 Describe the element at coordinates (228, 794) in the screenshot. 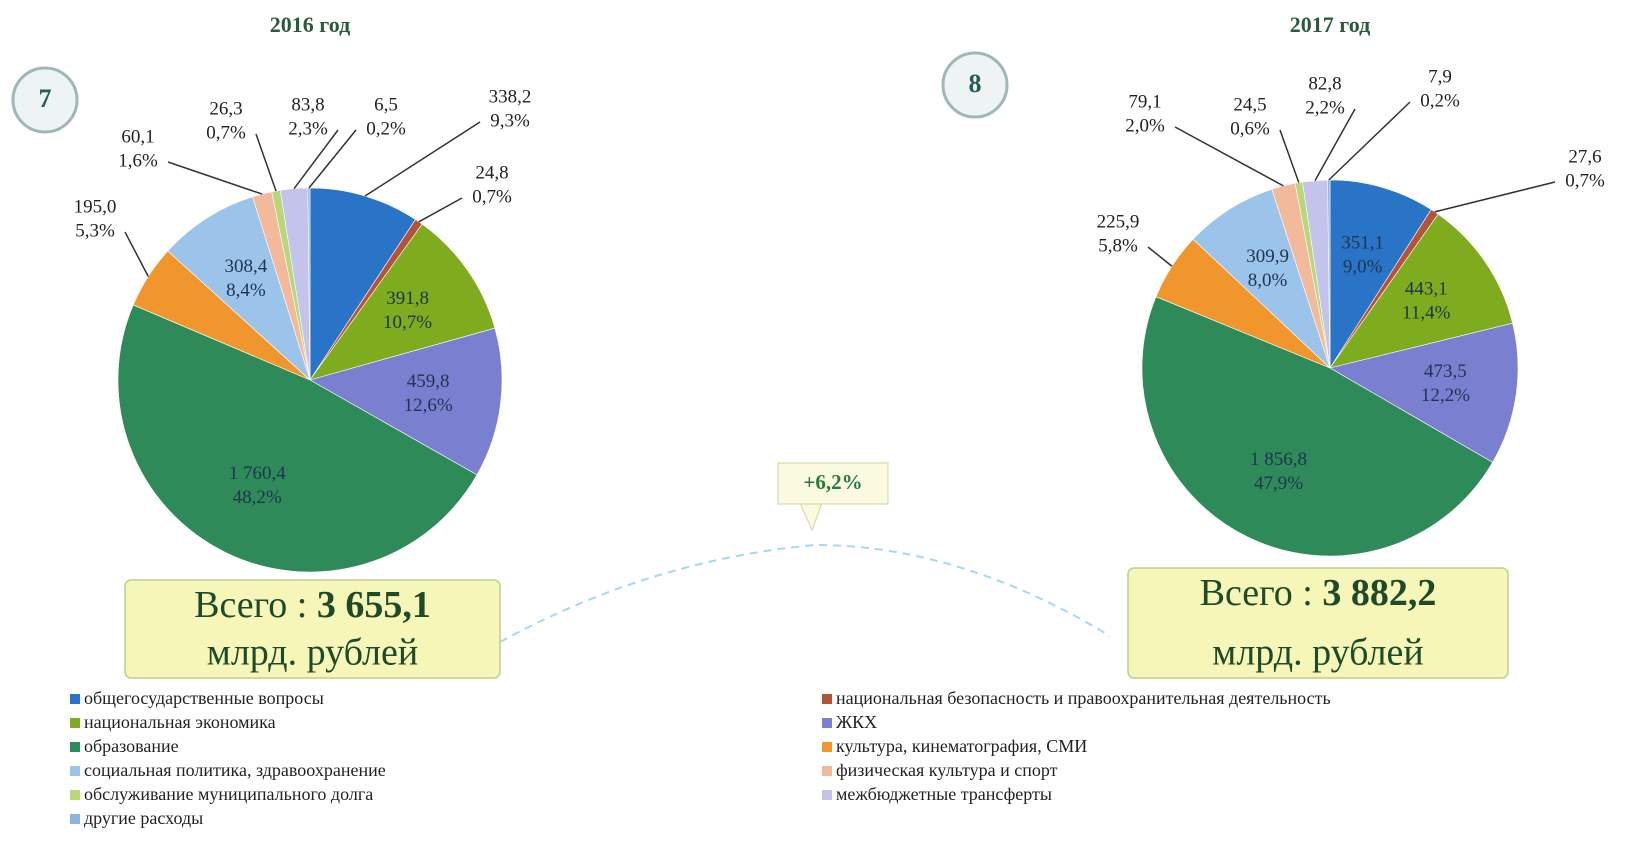

I see `legend-label: обслуживание муниципального долга` at that location.